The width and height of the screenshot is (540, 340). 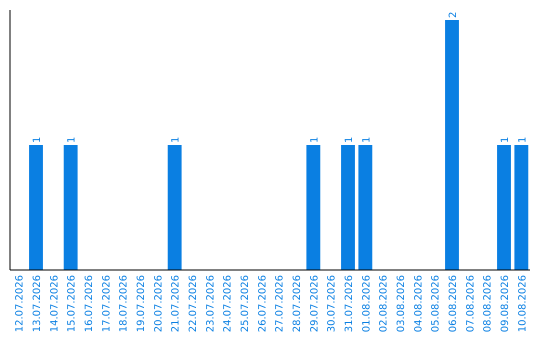 What do you see at coordinates (418, 303) in the screenshot?
I see `x-tick-label: 04.08.2026` at bounding box center [418, 303].